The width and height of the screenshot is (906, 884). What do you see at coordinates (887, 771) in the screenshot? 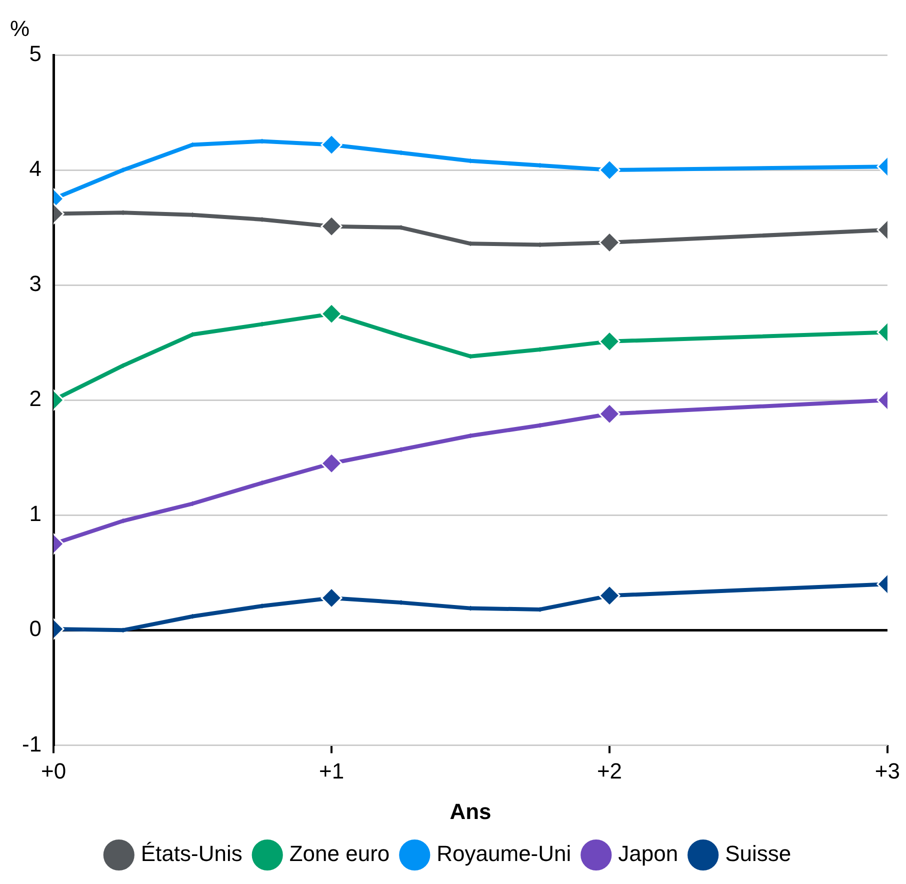
I see `x-tick-label: +3` at bounding box center [887, 771].